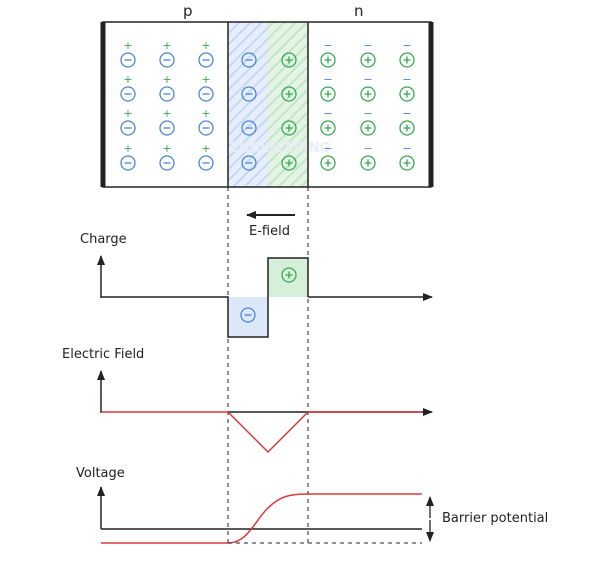 This screenshot has width=596, height=561. Describe the element at coordinates (188, 11) in the screenshot. I see `p-region-label: p` at that location.